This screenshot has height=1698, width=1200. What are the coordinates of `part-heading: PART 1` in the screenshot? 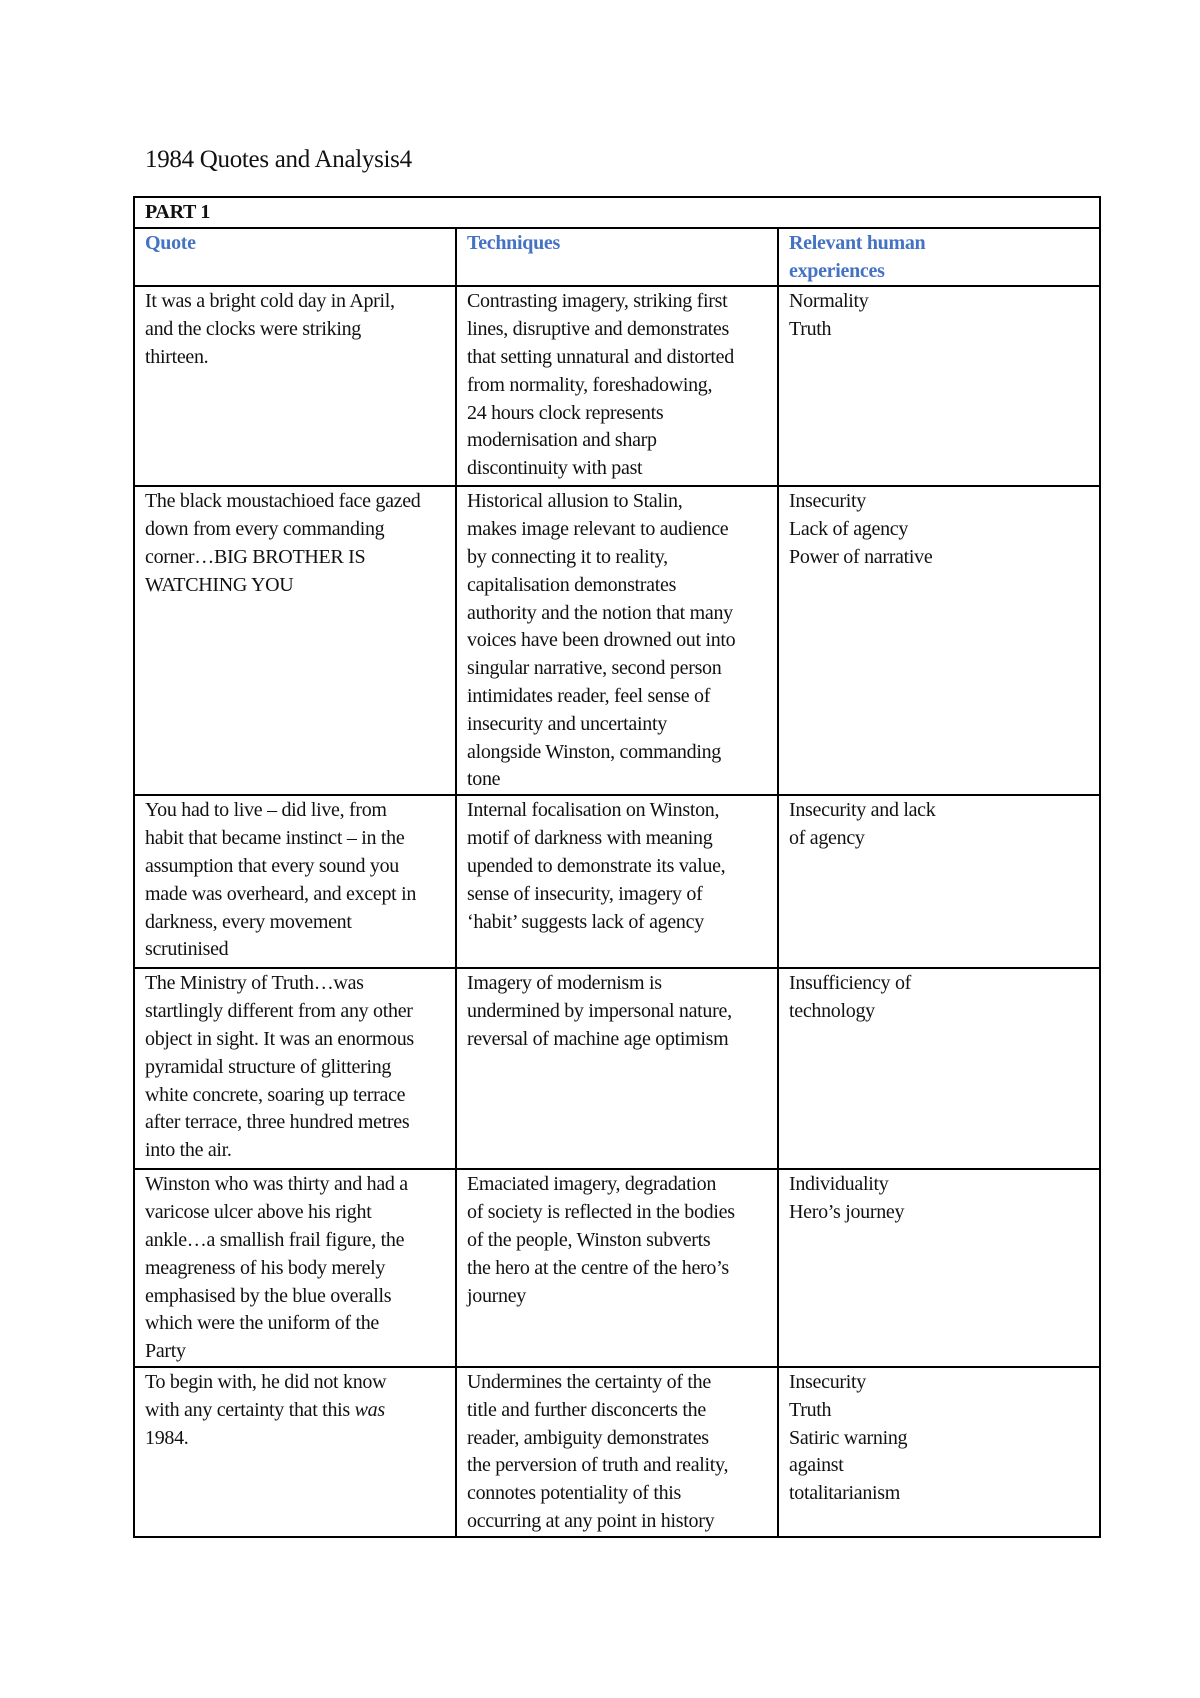 It's located at (617, 212).